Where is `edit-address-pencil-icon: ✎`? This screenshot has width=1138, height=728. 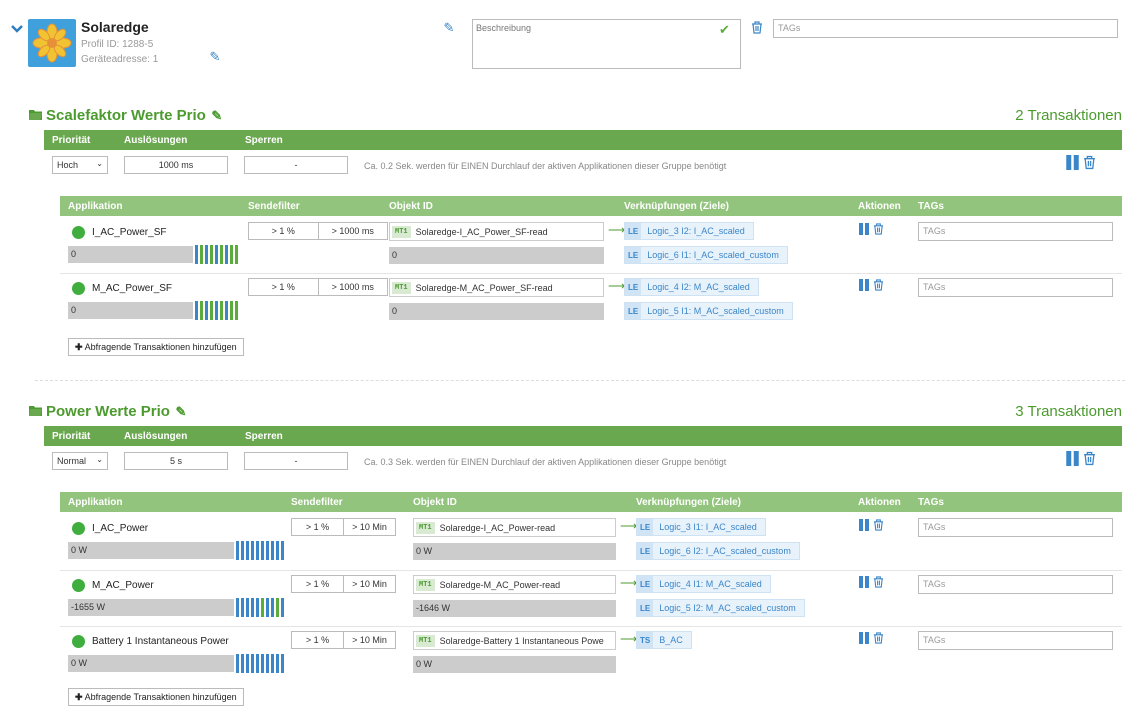
edit-address-pencil-icon: ✎ is located at coordinates (215, 56).